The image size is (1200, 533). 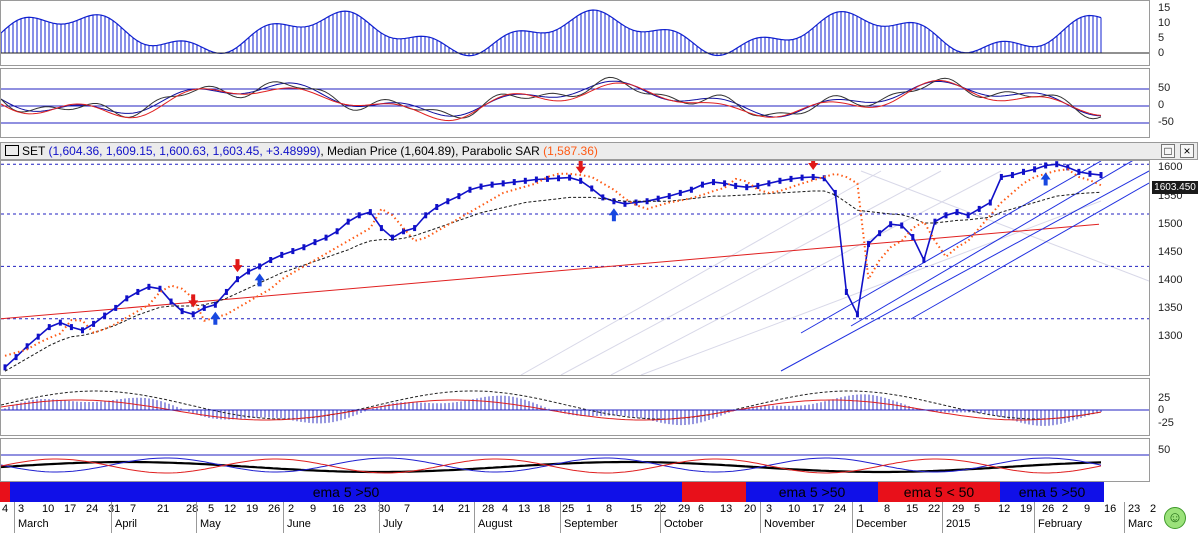 What do you see at coordinates (1164, 398) in the screenshot?
I see `axis-tick: 25` at bounding box center [1164, 398].